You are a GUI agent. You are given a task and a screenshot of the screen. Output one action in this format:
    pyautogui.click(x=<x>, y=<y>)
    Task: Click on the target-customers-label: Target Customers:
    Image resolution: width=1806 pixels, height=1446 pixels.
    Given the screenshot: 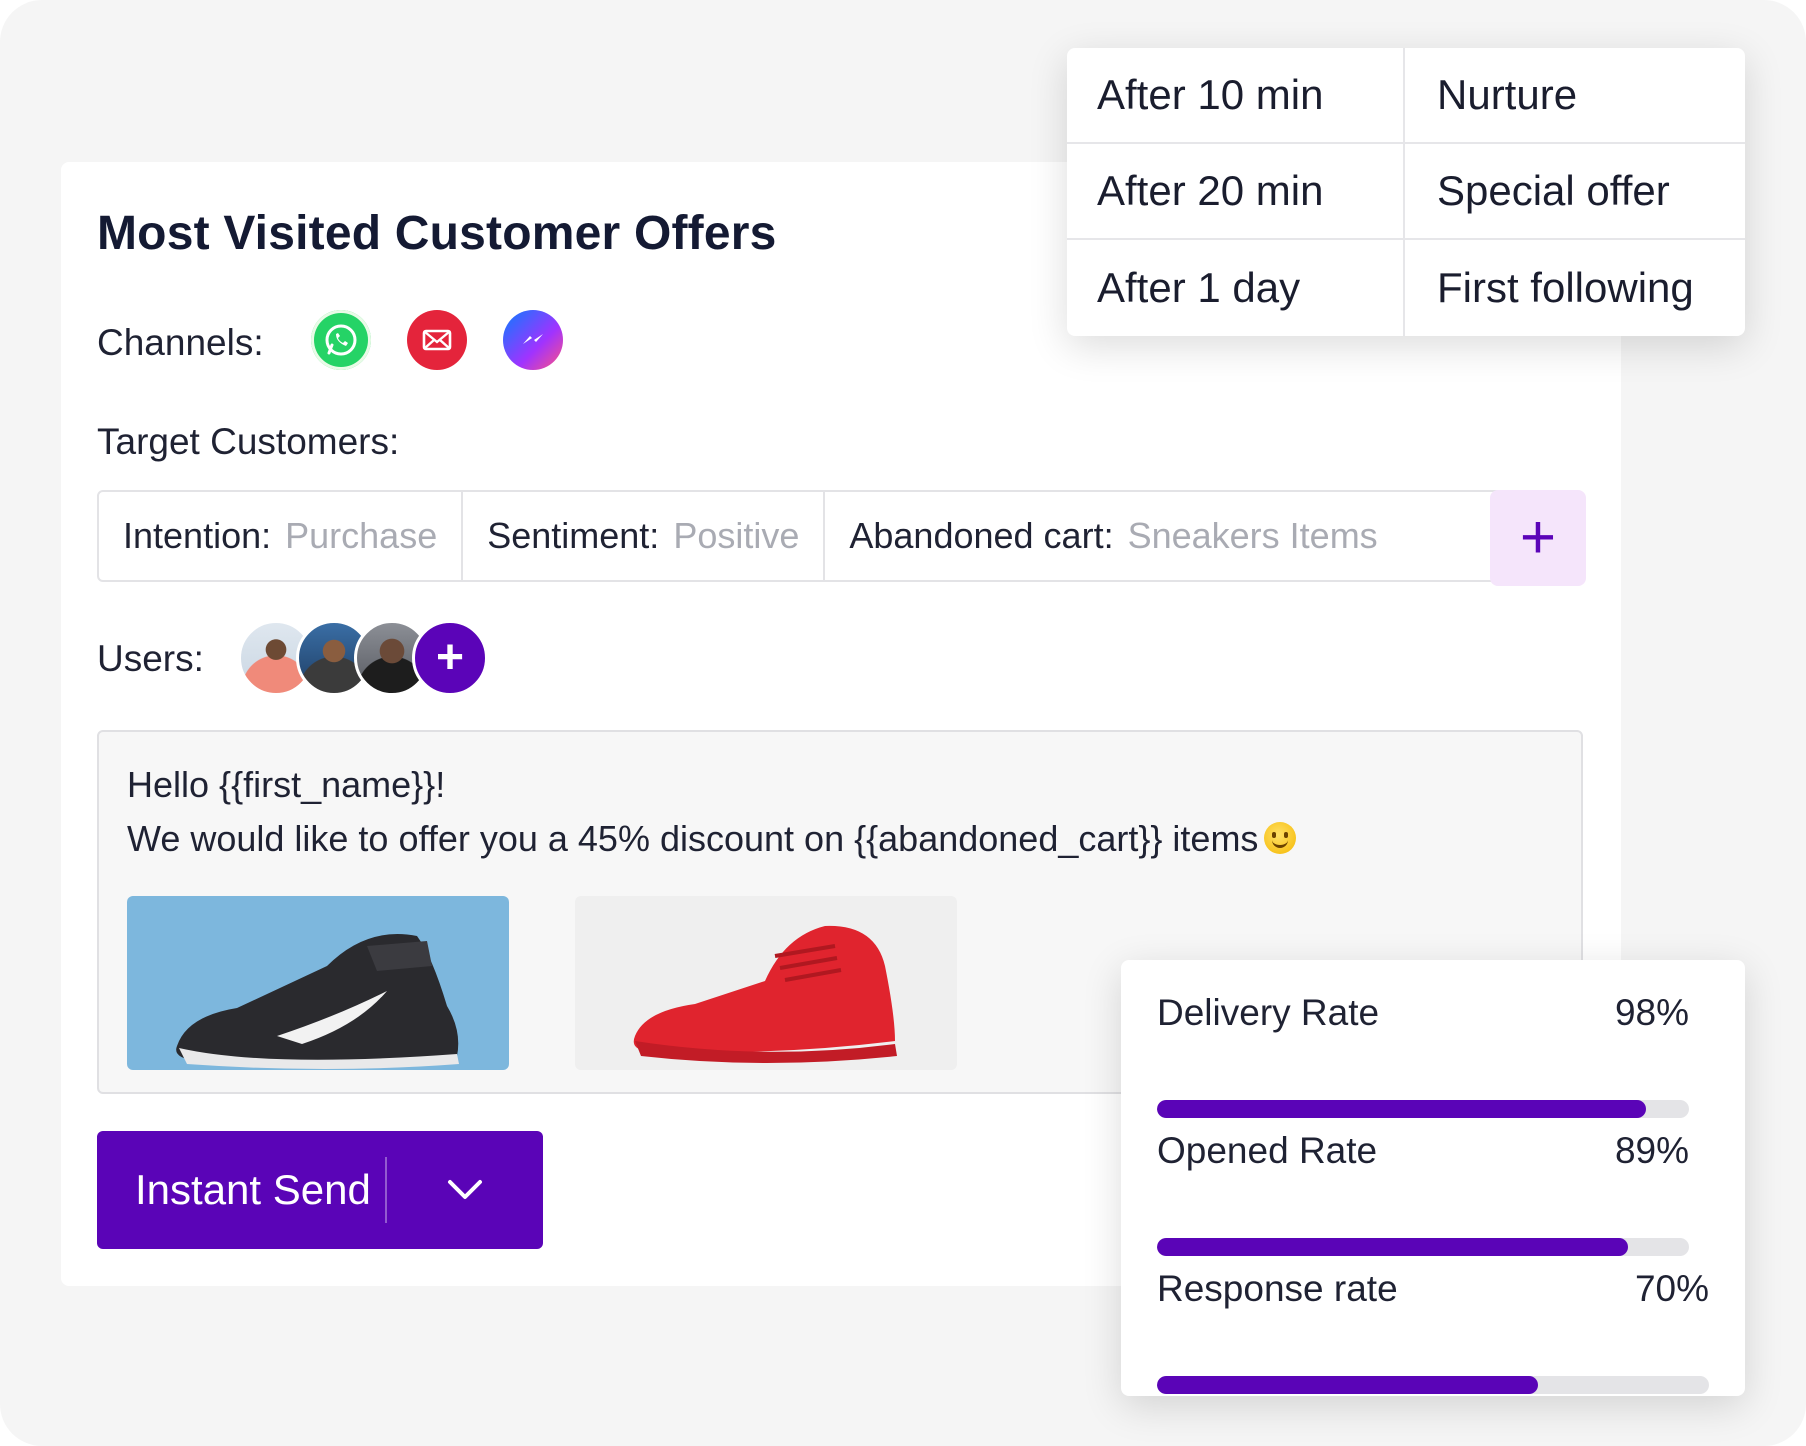 What is the action you would take?
    pyautogui.click(x=248, y=441)
    